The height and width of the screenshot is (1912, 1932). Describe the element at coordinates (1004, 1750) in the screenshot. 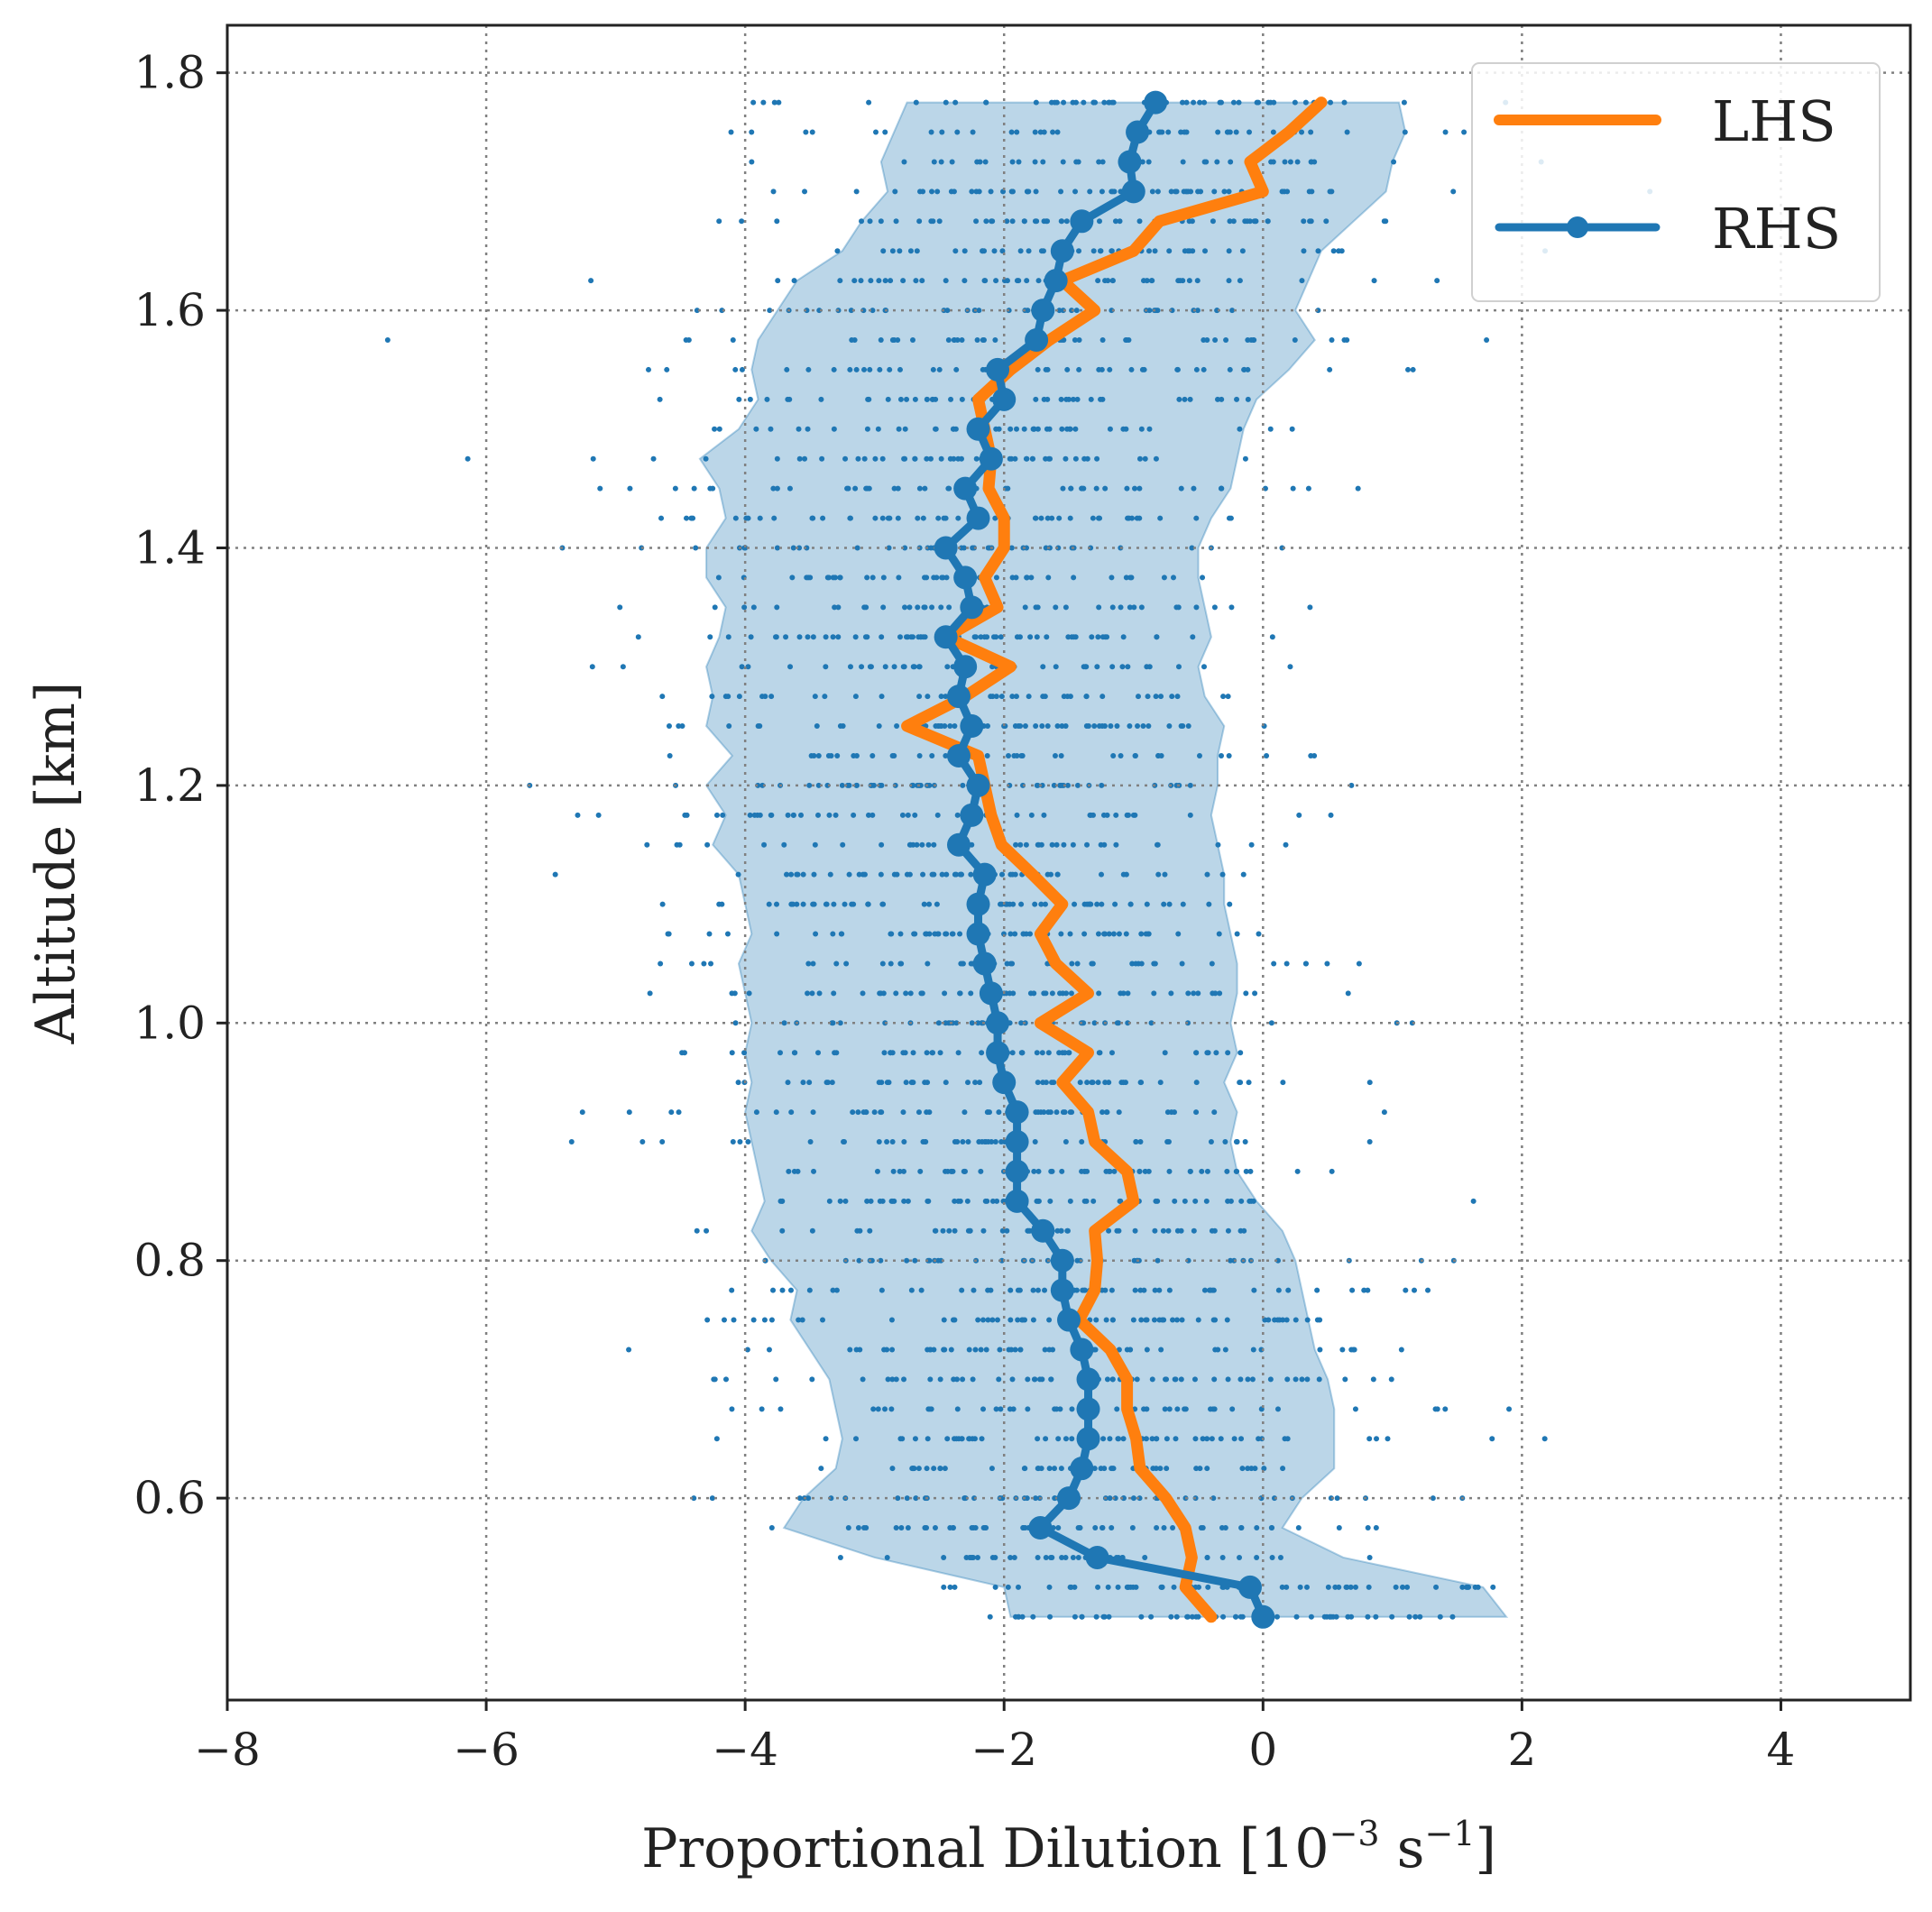

I see `x-tick-label: −2` at that location.